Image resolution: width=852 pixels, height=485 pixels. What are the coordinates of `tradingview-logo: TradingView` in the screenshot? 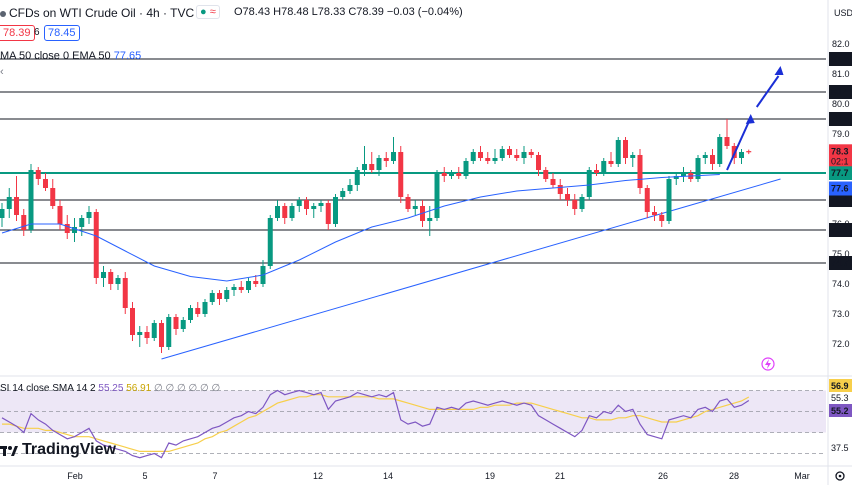 It's located at (58, 450).